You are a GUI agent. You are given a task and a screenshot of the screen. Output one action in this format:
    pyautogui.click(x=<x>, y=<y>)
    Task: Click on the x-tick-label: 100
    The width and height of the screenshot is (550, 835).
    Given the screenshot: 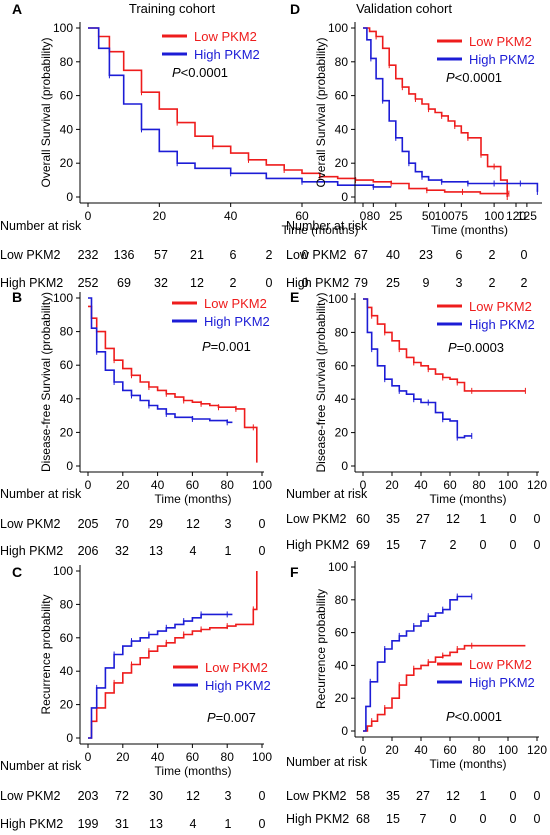 What is the action you would take?
    pyautogui.click(x=494, y=216)
    